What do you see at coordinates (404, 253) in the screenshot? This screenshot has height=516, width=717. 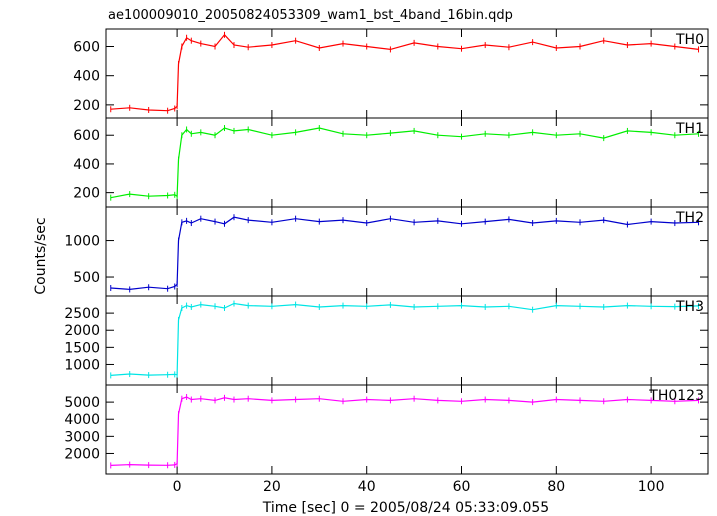 I see `series-line-TH2` at bounding box center [404, 253].